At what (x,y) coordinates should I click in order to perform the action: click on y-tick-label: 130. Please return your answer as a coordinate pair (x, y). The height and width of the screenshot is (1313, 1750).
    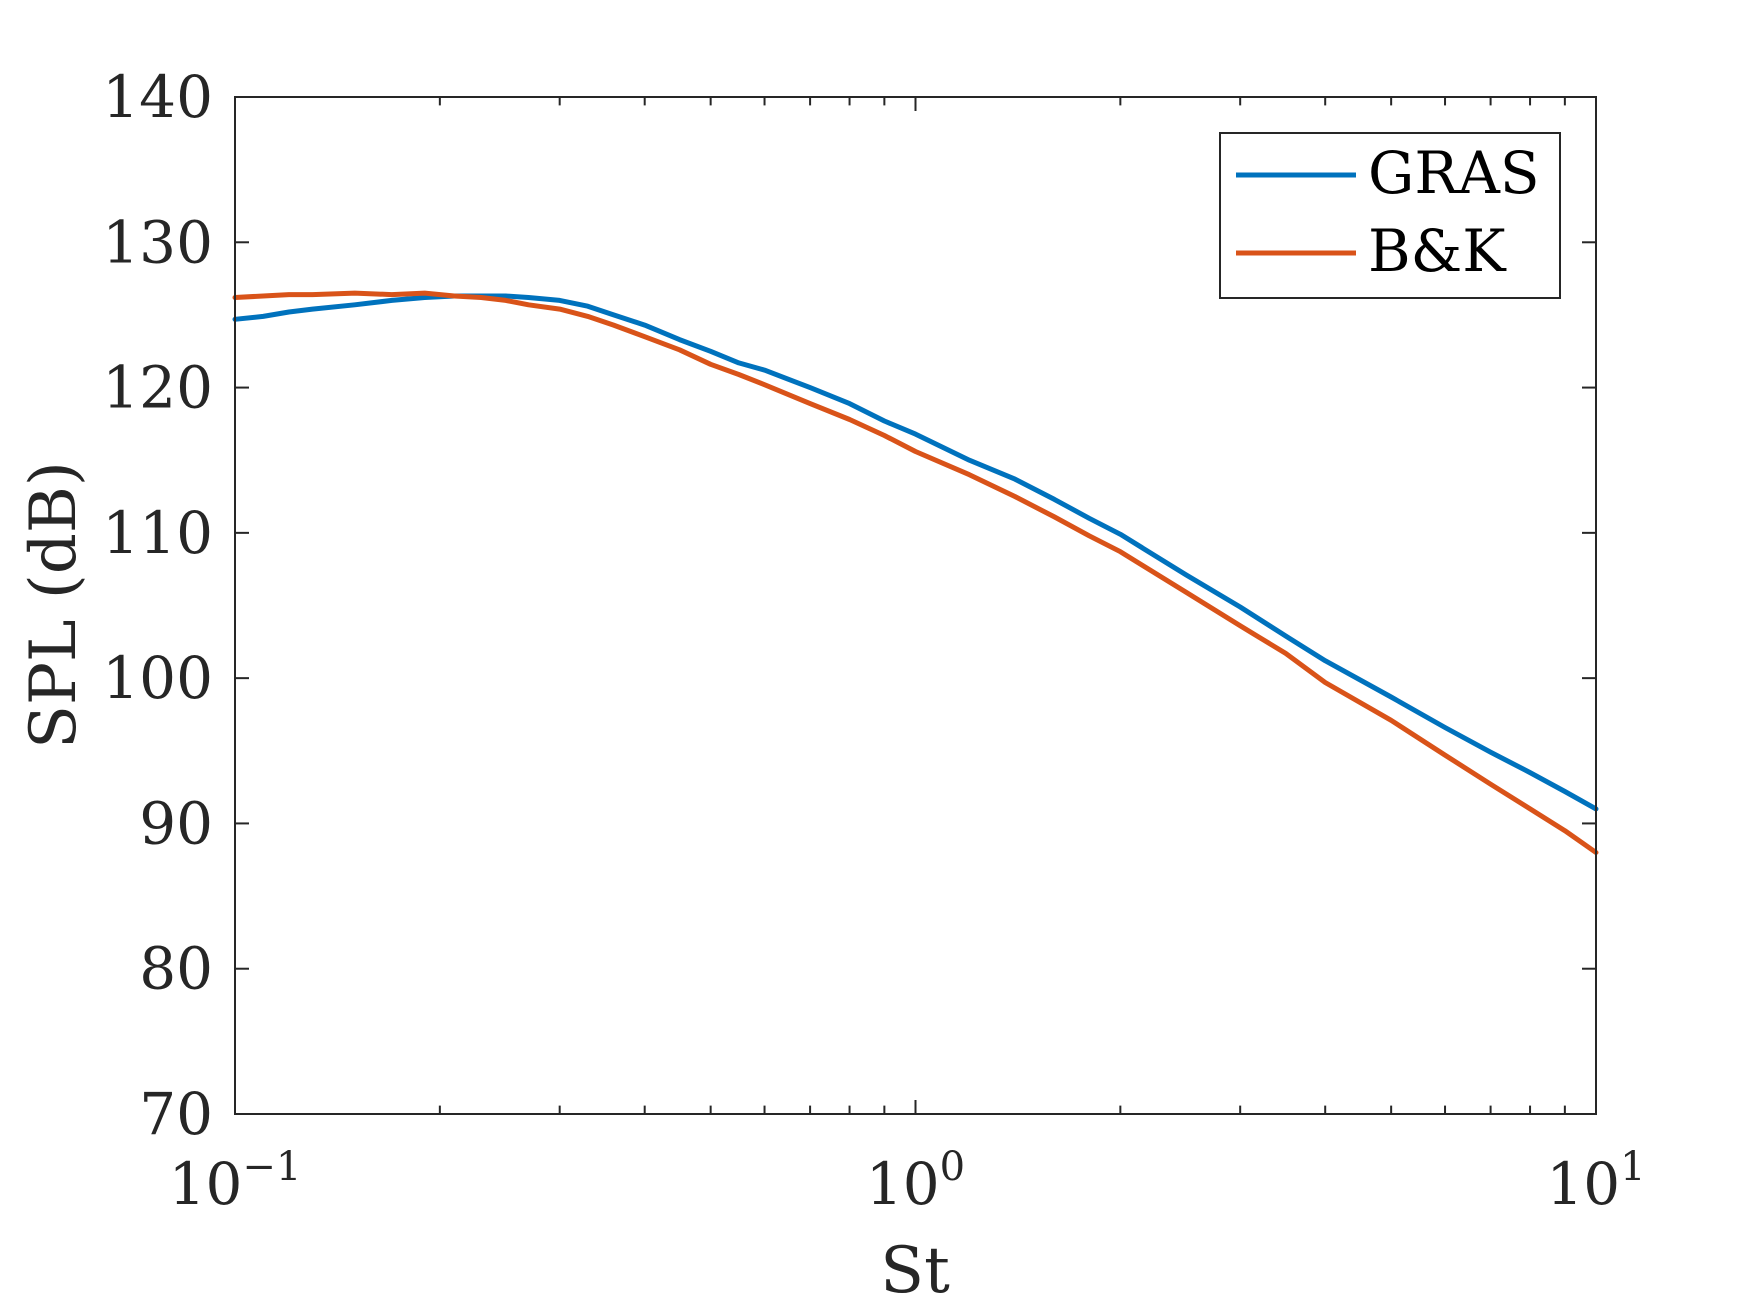
    Looking at the image, I should click on (157, 242).